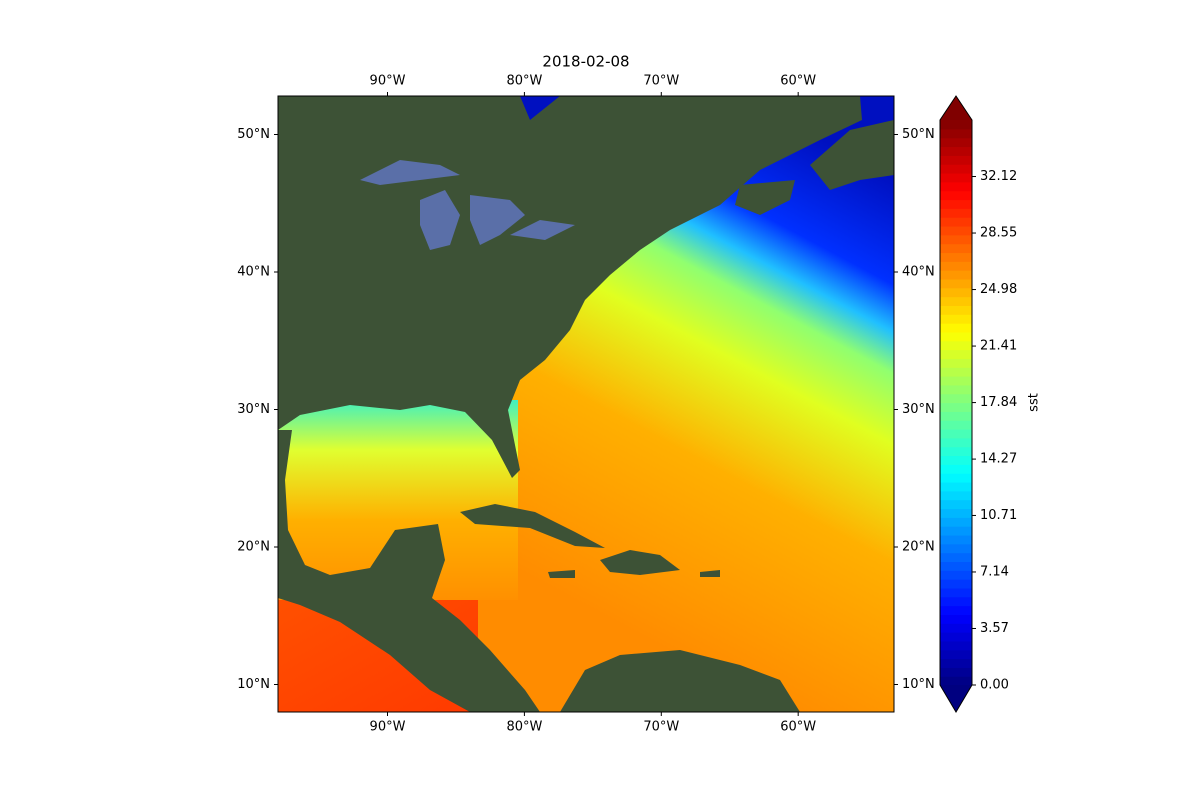 This screenshot has width=1200, height=804. Describe the element at coordinates (956, 698) in the screenshot. I see `colorbar-extend-min` at that location.